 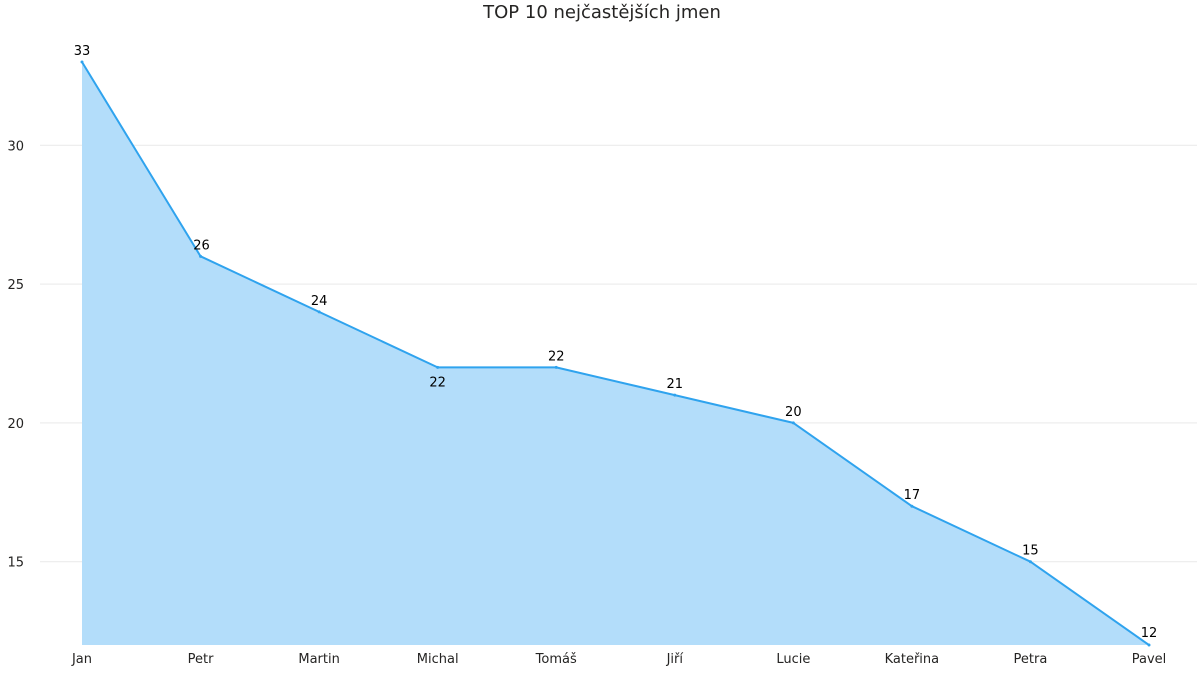 What do you see at coordinates (675, 395) in the screenshot?
I see `data-point-Jiří` at bounding box center [675, 395].